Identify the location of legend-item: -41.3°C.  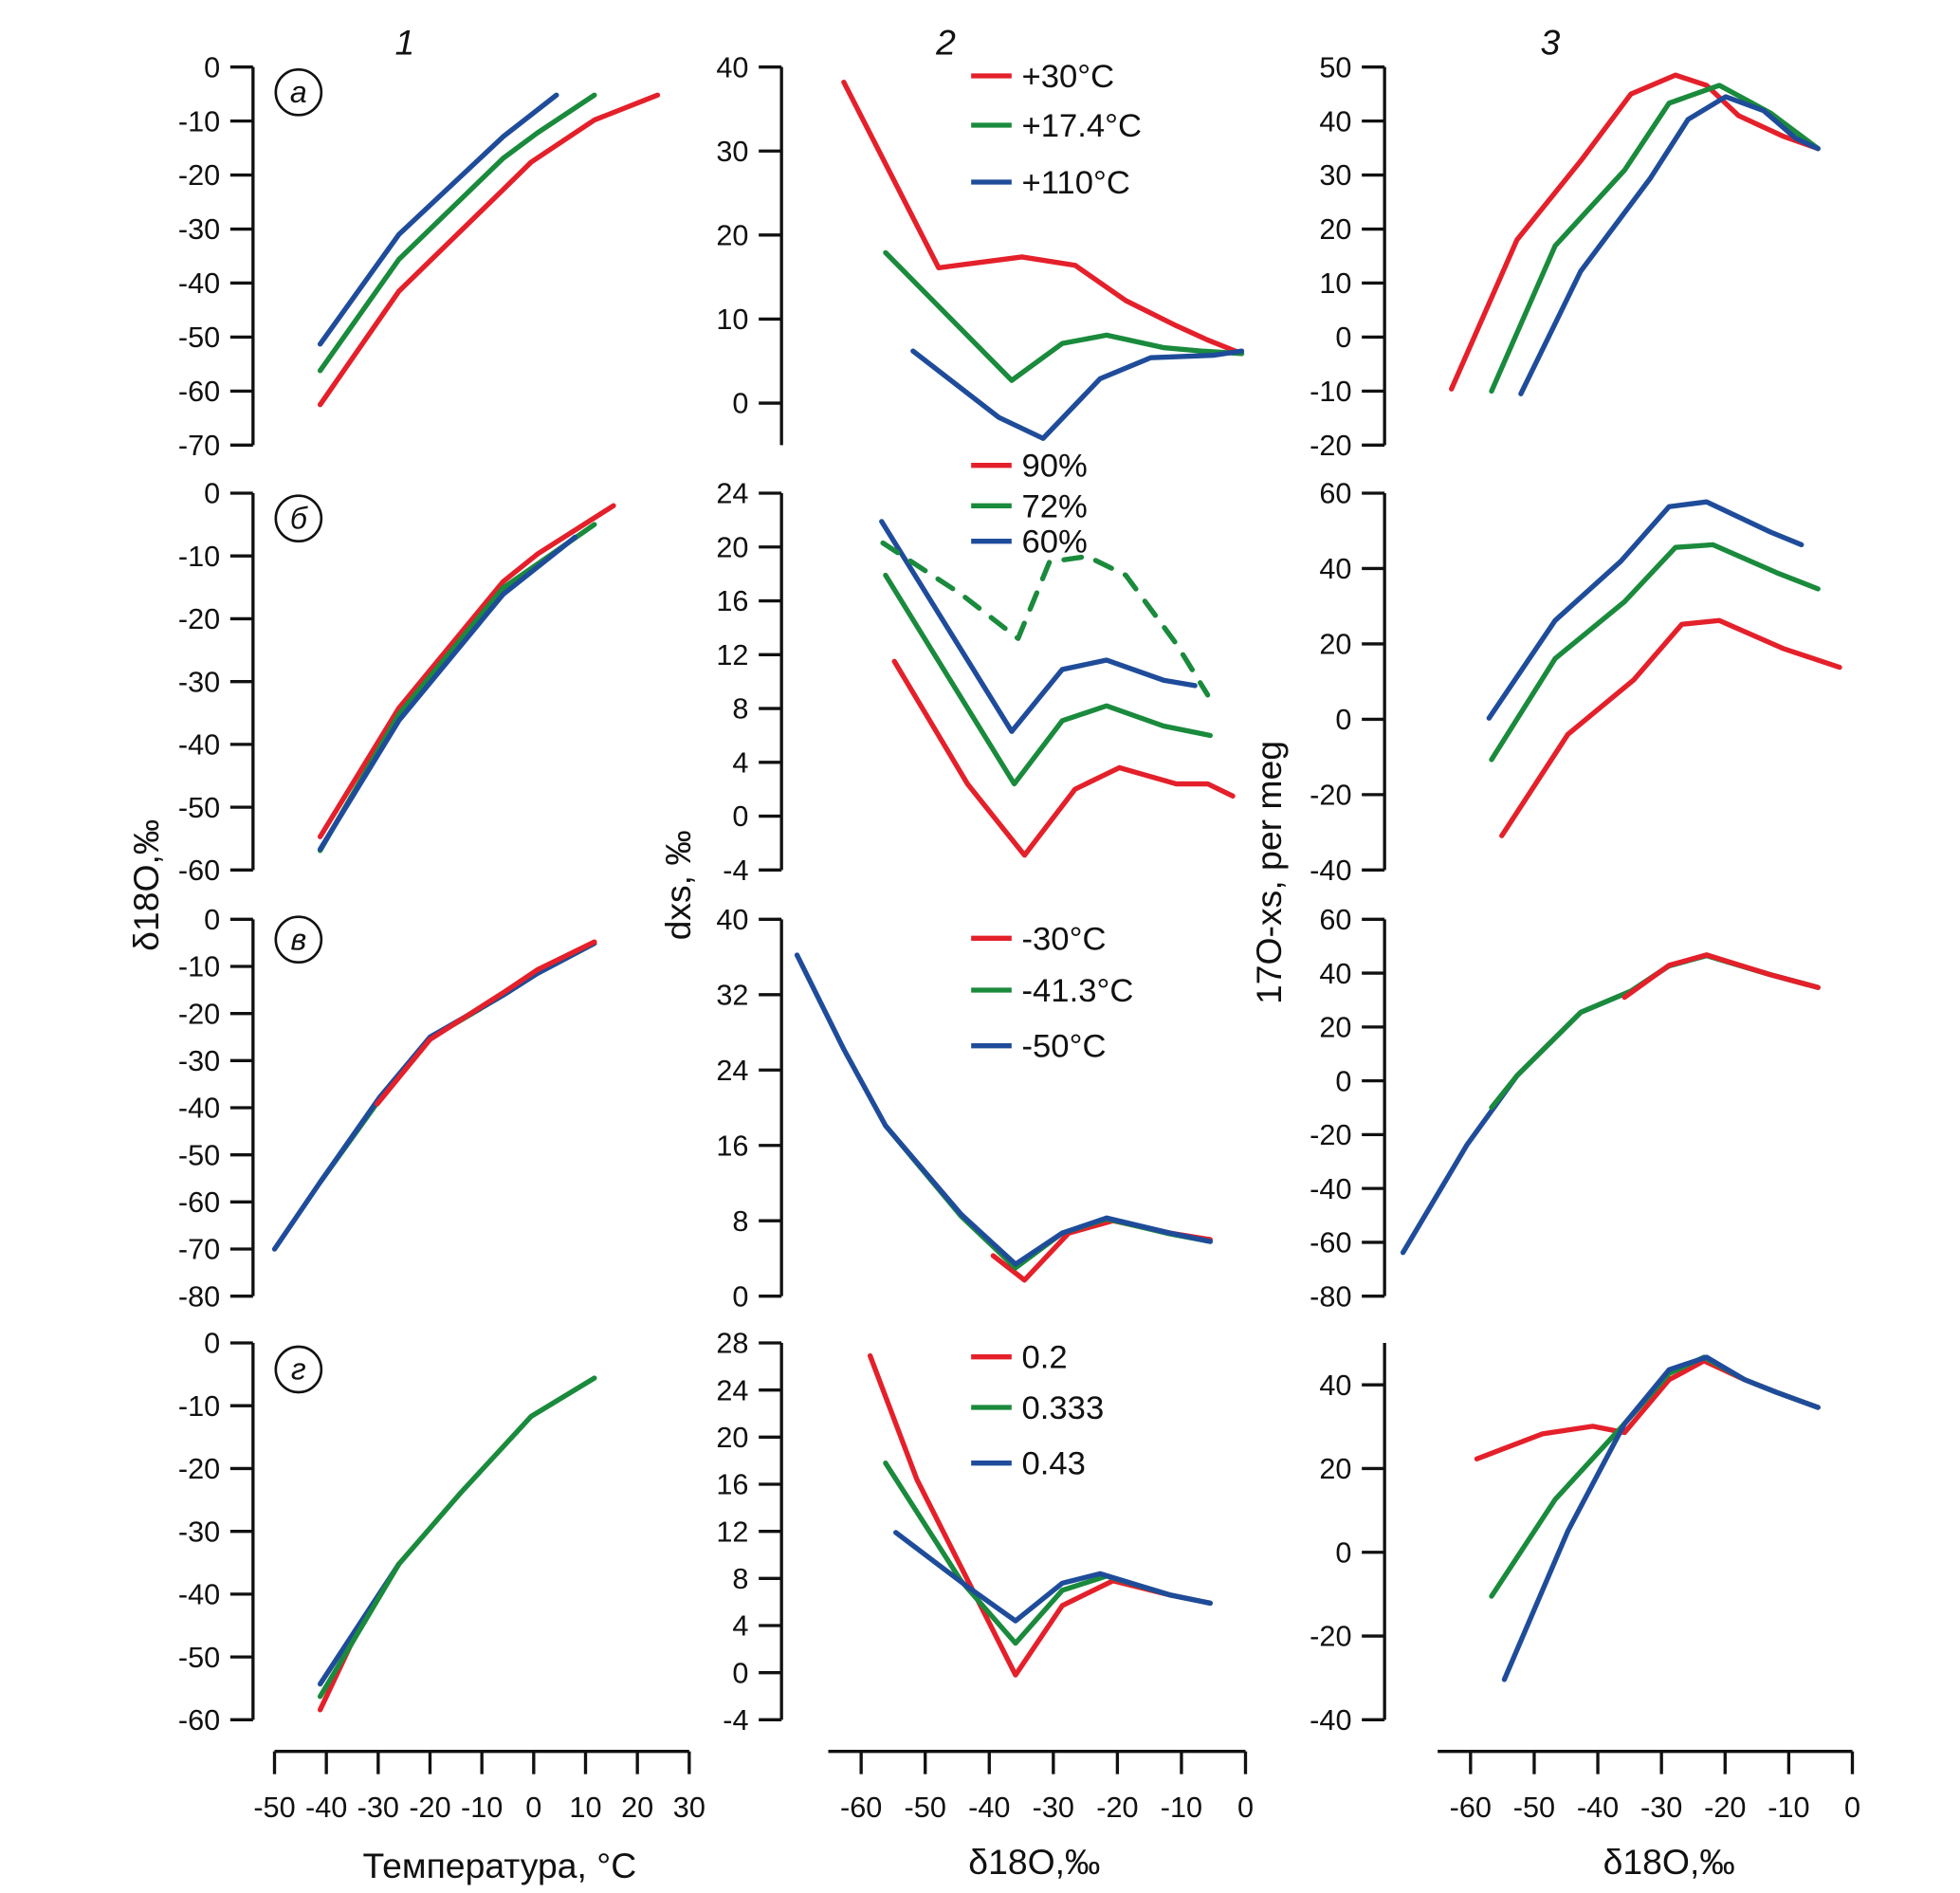
(1052, 991).